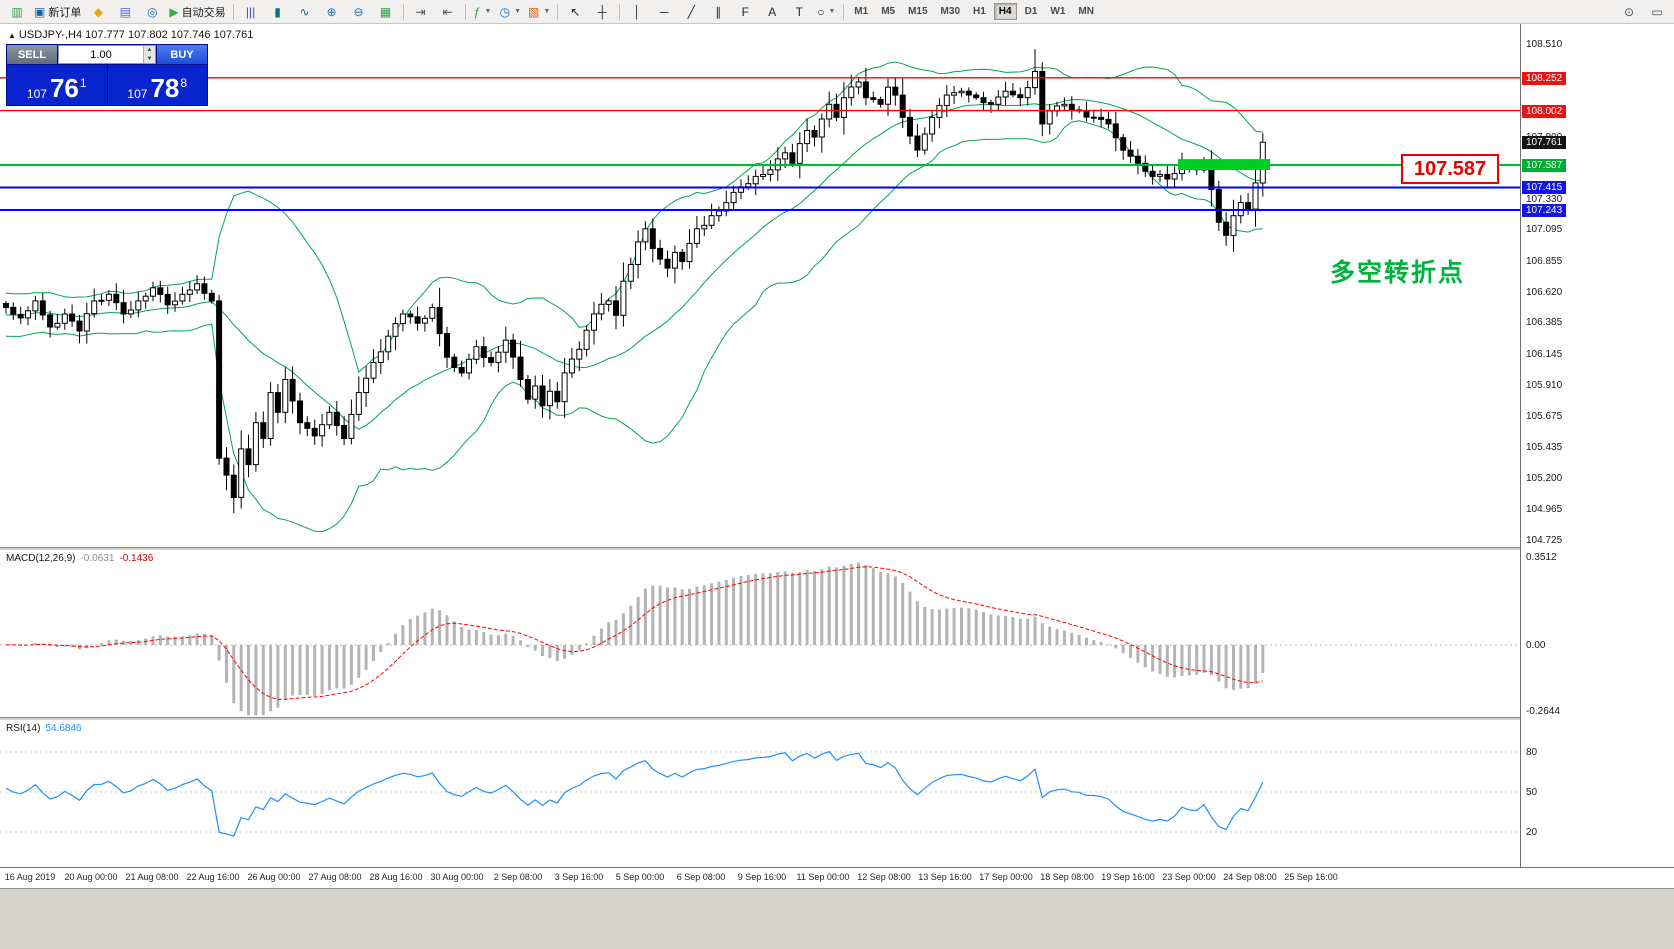 This screenshot has height=949, width=1674. I want to click on macd-name: MACD(12,26,9), so click(41, 558).